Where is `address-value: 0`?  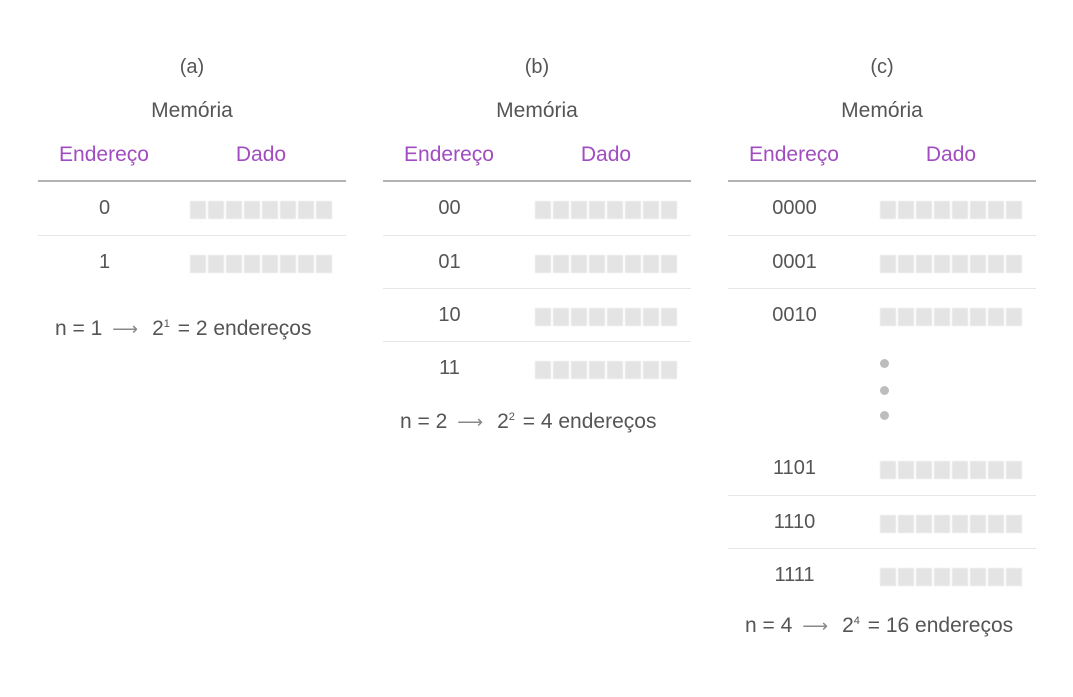
address-value: 0 is located at coordinates (104, 208).